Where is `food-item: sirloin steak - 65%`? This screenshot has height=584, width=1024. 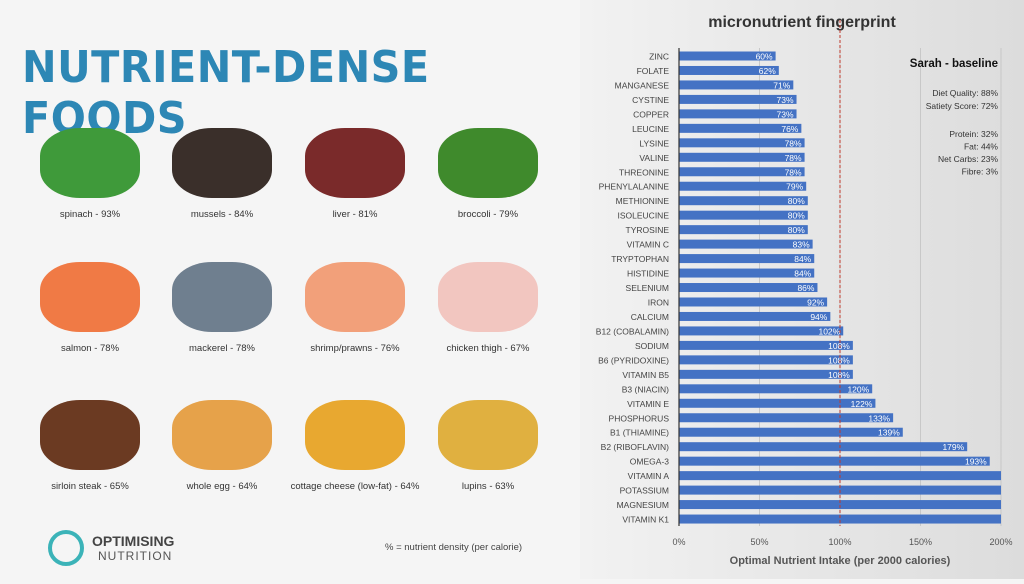
food-item: sirloin steak - 65% is located at coordinates (90, 446).